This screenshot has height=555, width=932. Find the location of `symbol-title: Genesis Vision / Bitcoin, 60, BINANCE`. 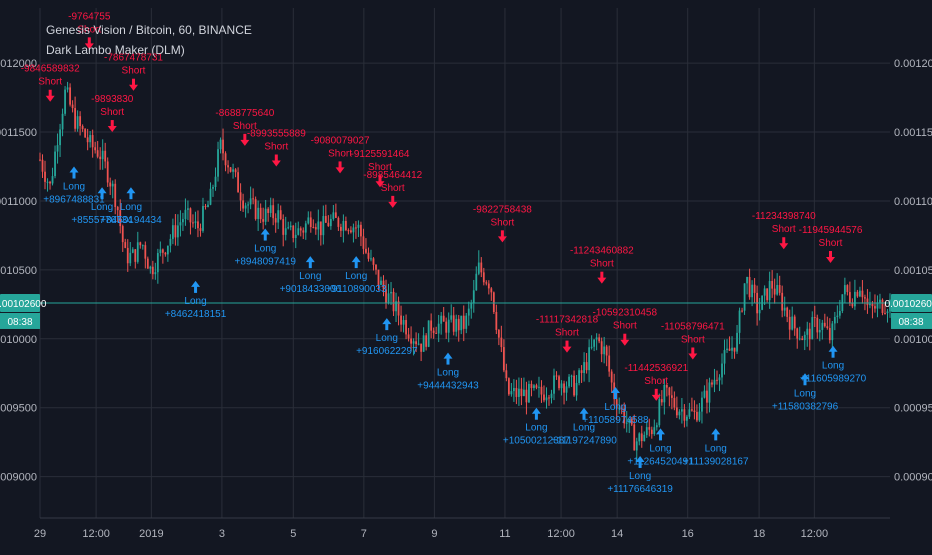

symbol-title: Genesis Vision / Bitcoin, 60, BINANCE is located at coordinates (149, 30).